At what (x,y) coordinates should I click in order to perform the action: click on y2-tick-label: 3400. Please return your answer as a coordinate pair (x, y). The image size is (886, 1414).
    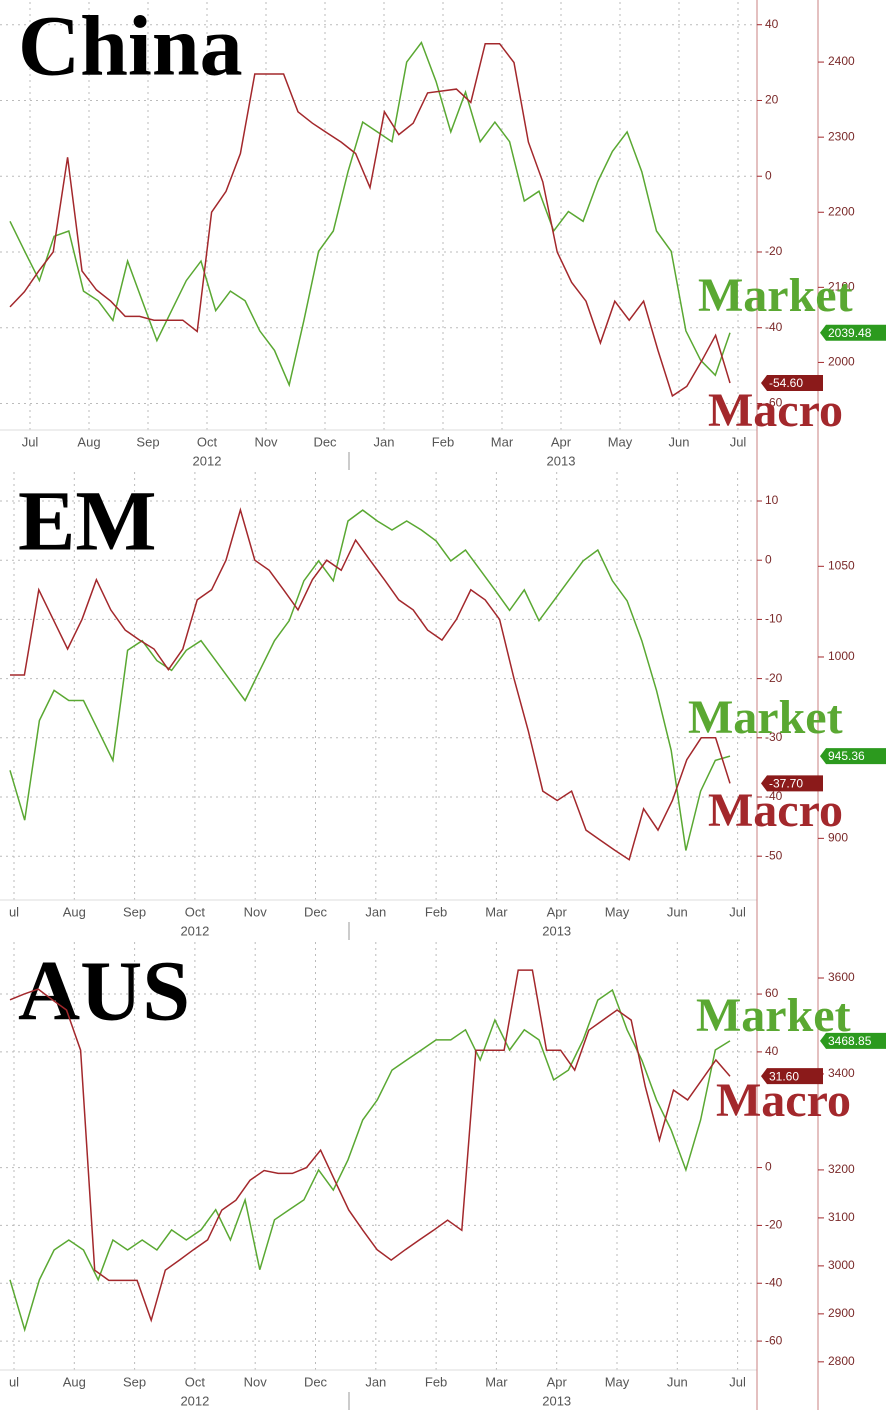
    Looking at the image, I should click on (841, 1073).